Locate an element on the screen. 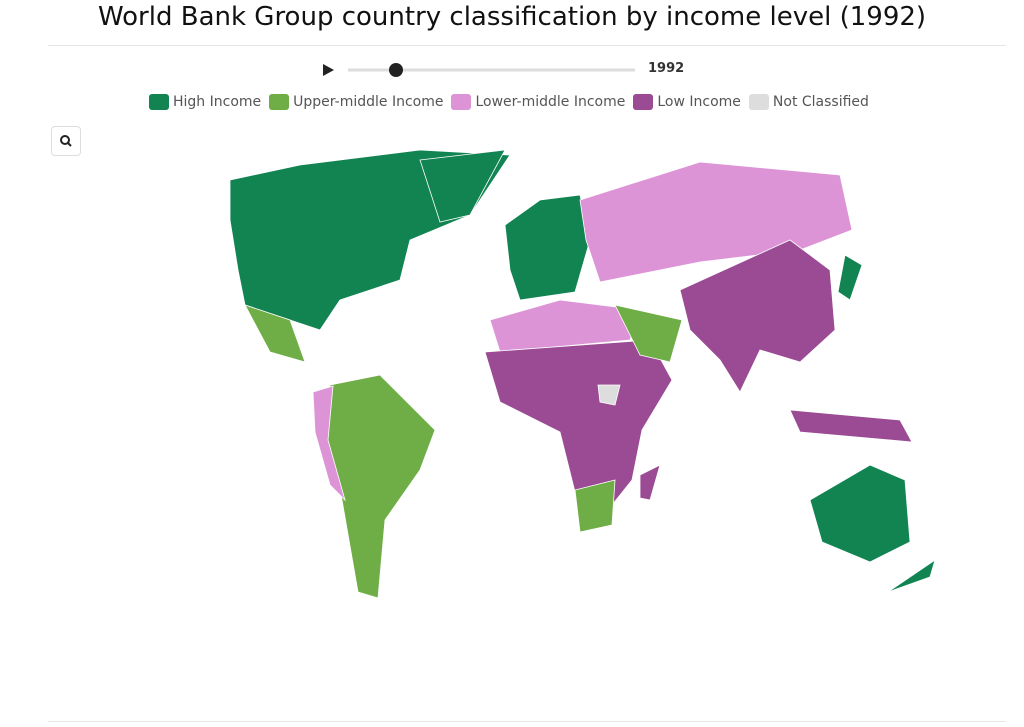  year-label: 1992 is located at coordinates (666, 68).